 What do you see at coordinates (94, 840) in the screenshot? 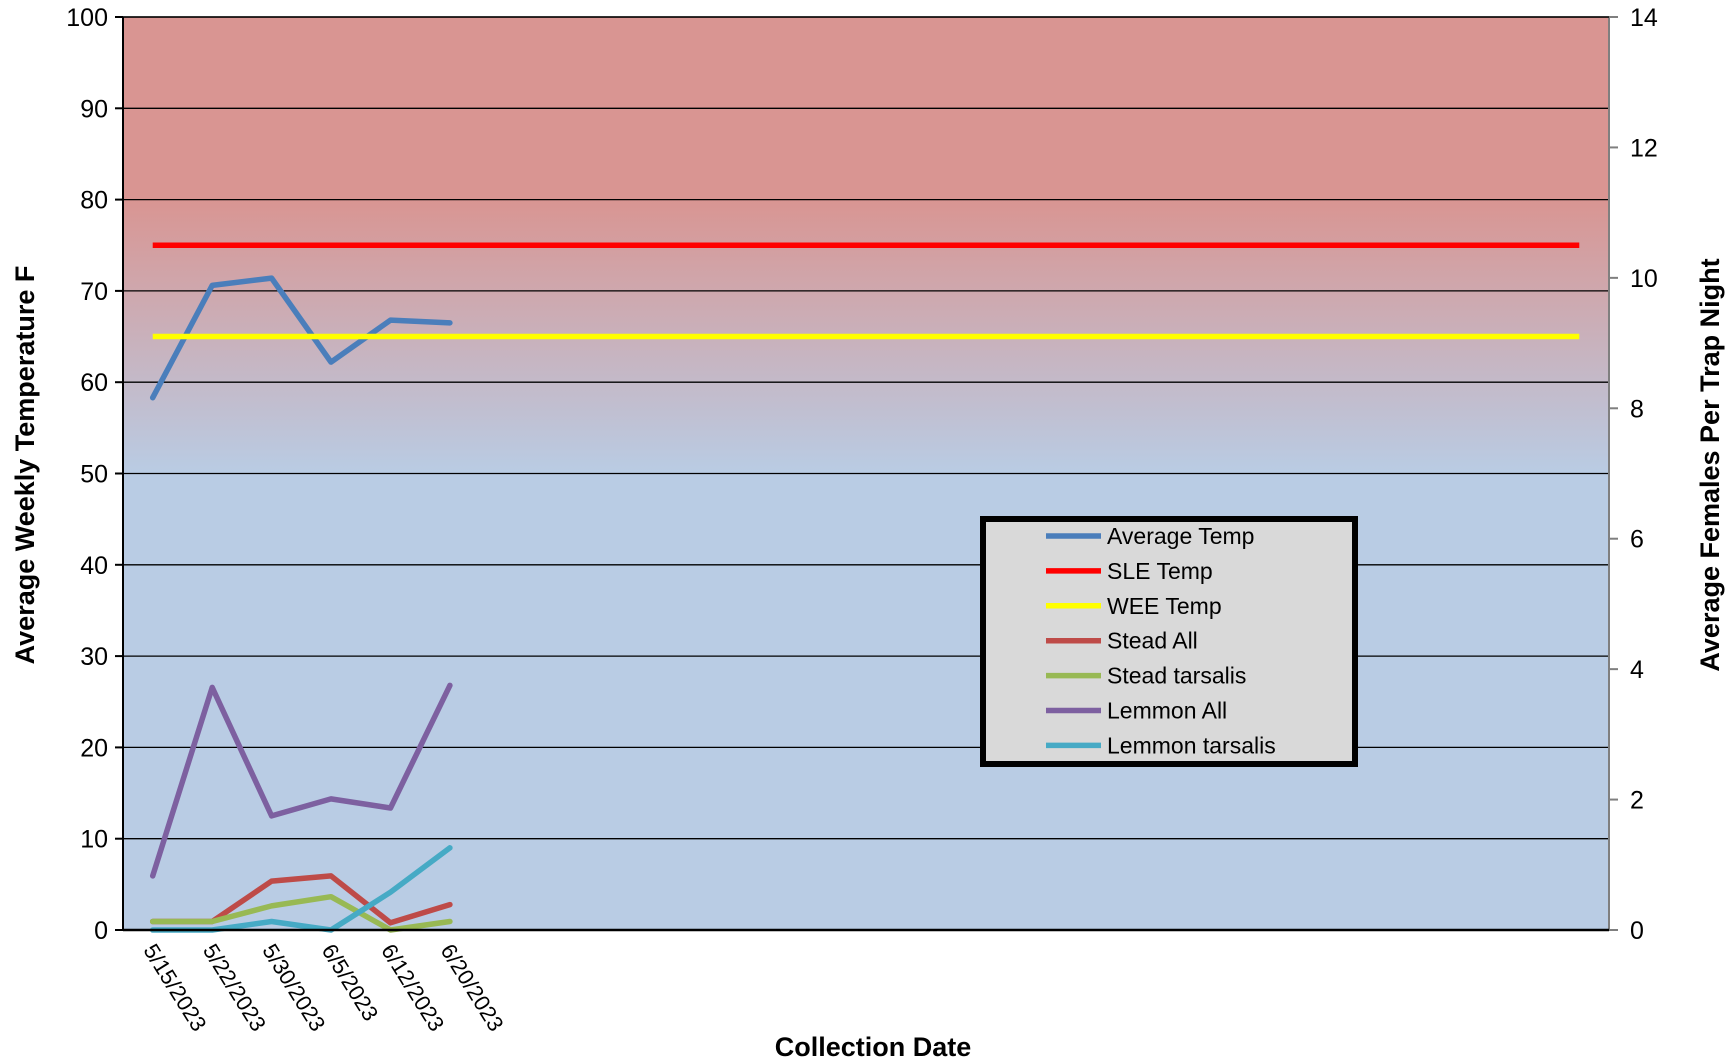
I see `y-tick-label: 10` at bounding box center [94, 840].